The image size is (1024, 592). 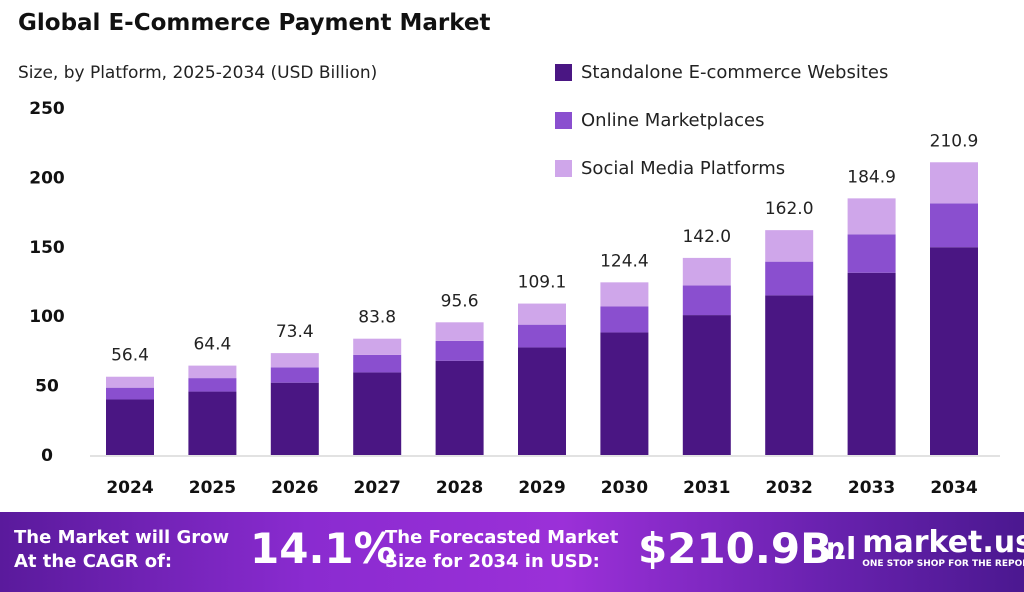 What do you see at coordinates (47, 456) in the screenshot?
I see `y-tick-label: 0` at bounding box center [47, 456].